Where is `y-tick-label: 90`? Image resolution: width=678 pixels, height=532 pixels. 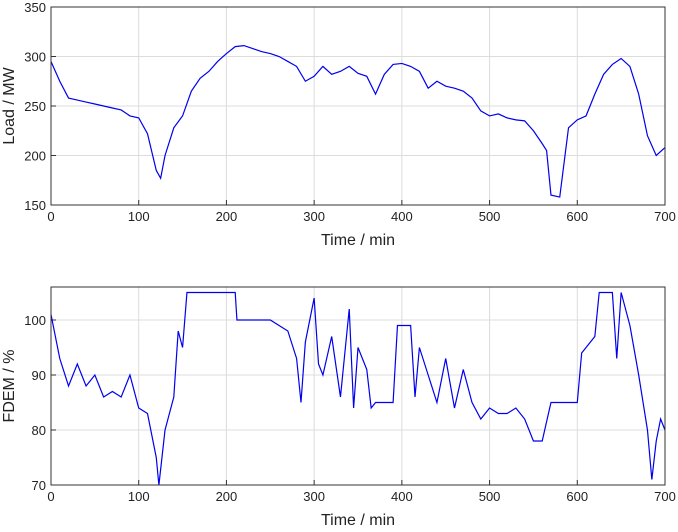 y-tick-label: 90 is located at coordinates (39, 375).